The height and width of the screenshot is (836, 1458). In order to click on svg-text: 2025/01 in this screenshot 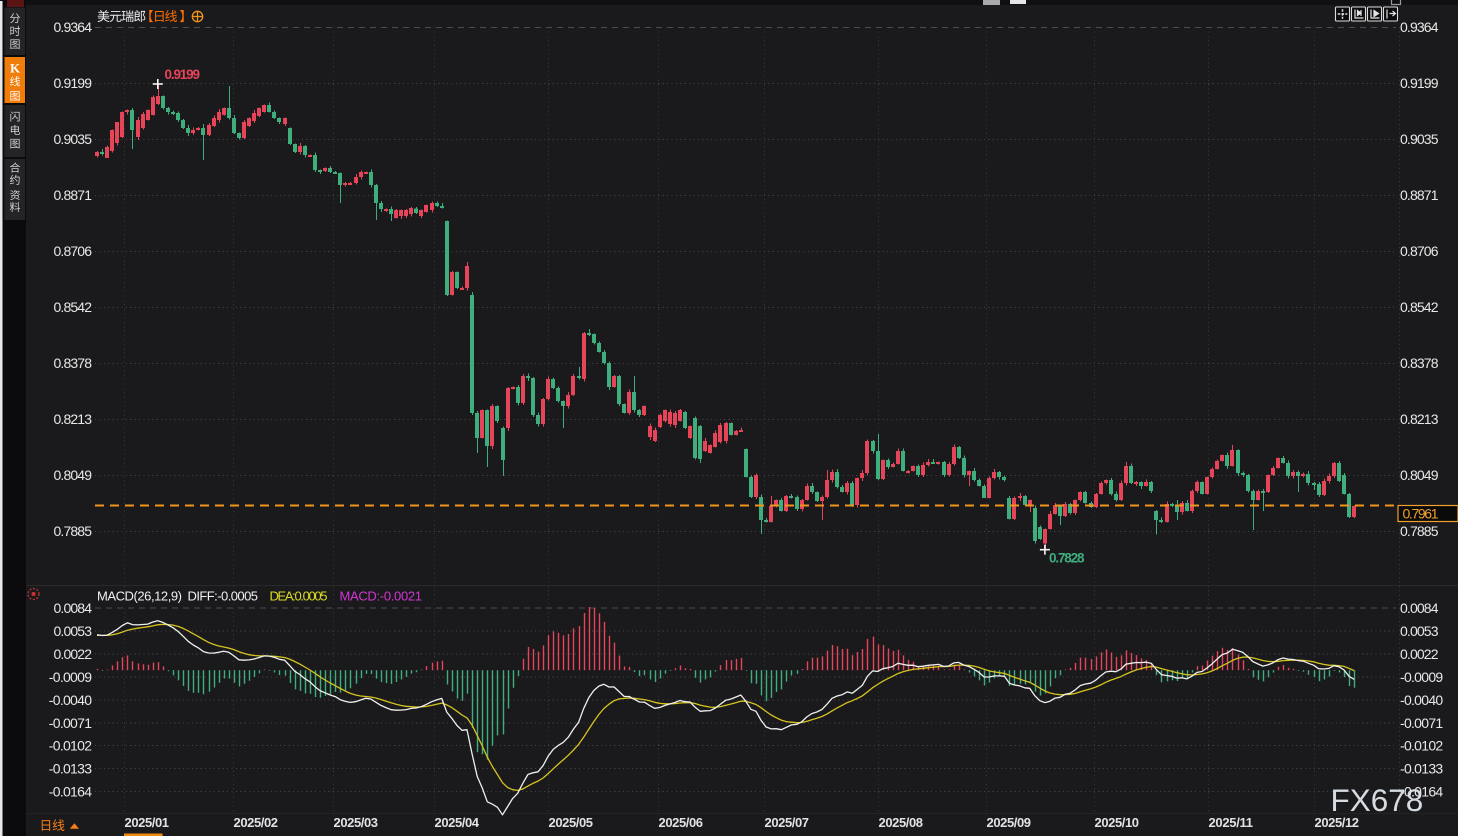, I will do `click(147, 822)`.